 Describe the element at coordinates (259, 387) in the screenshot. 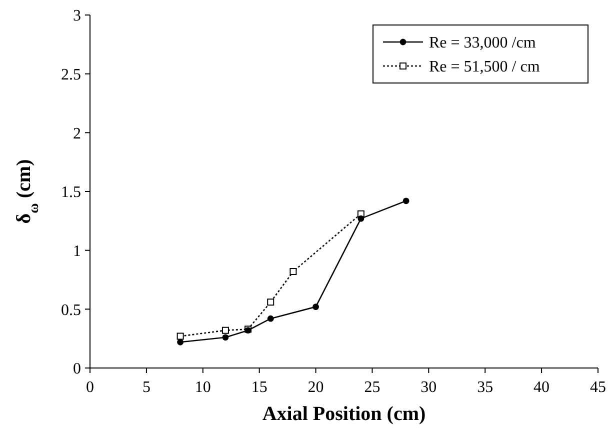

I see `x-tick-label: 15` at that location.